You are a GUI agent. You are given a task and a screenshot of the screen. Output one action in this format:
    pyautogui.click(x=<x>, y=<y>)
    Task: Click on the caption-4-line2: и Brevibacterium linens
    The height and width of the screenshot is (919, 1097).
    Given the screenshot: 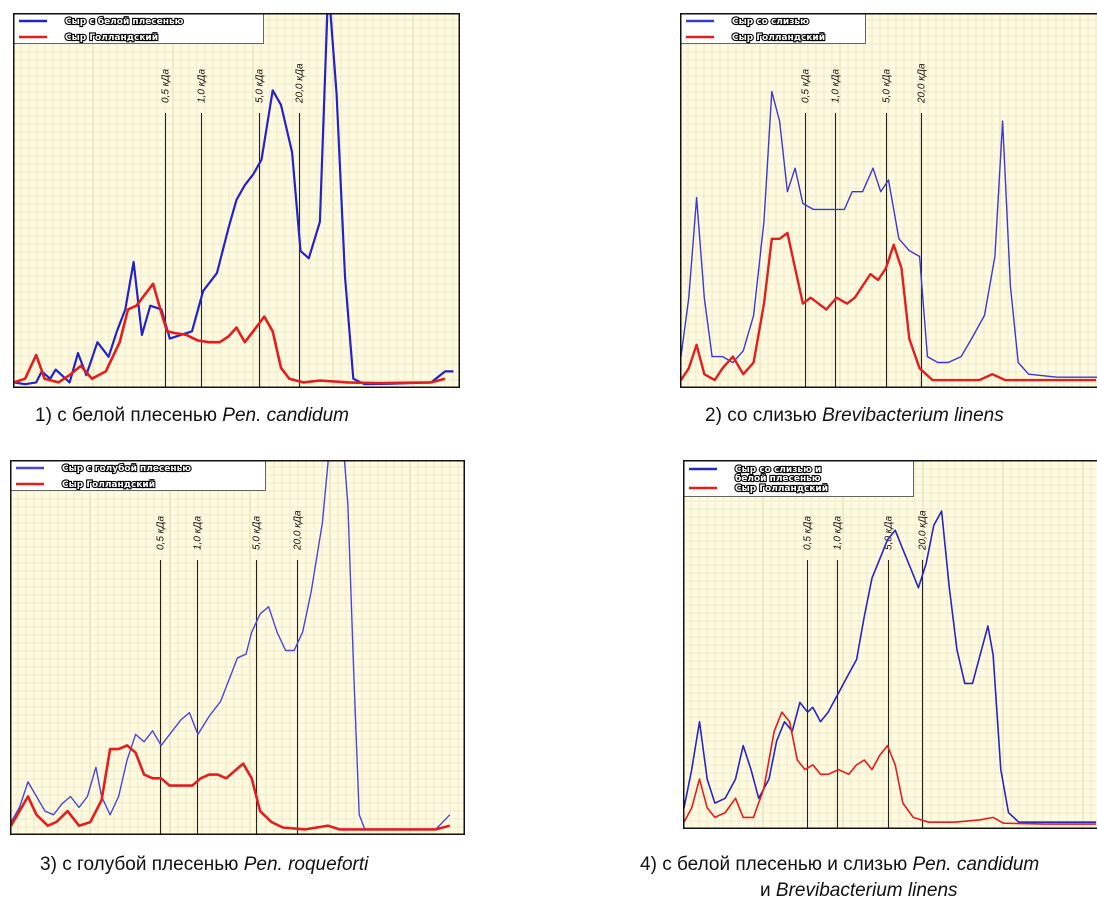 What is the action you would take?
    pyautogui.click(x=859, y=891)
    